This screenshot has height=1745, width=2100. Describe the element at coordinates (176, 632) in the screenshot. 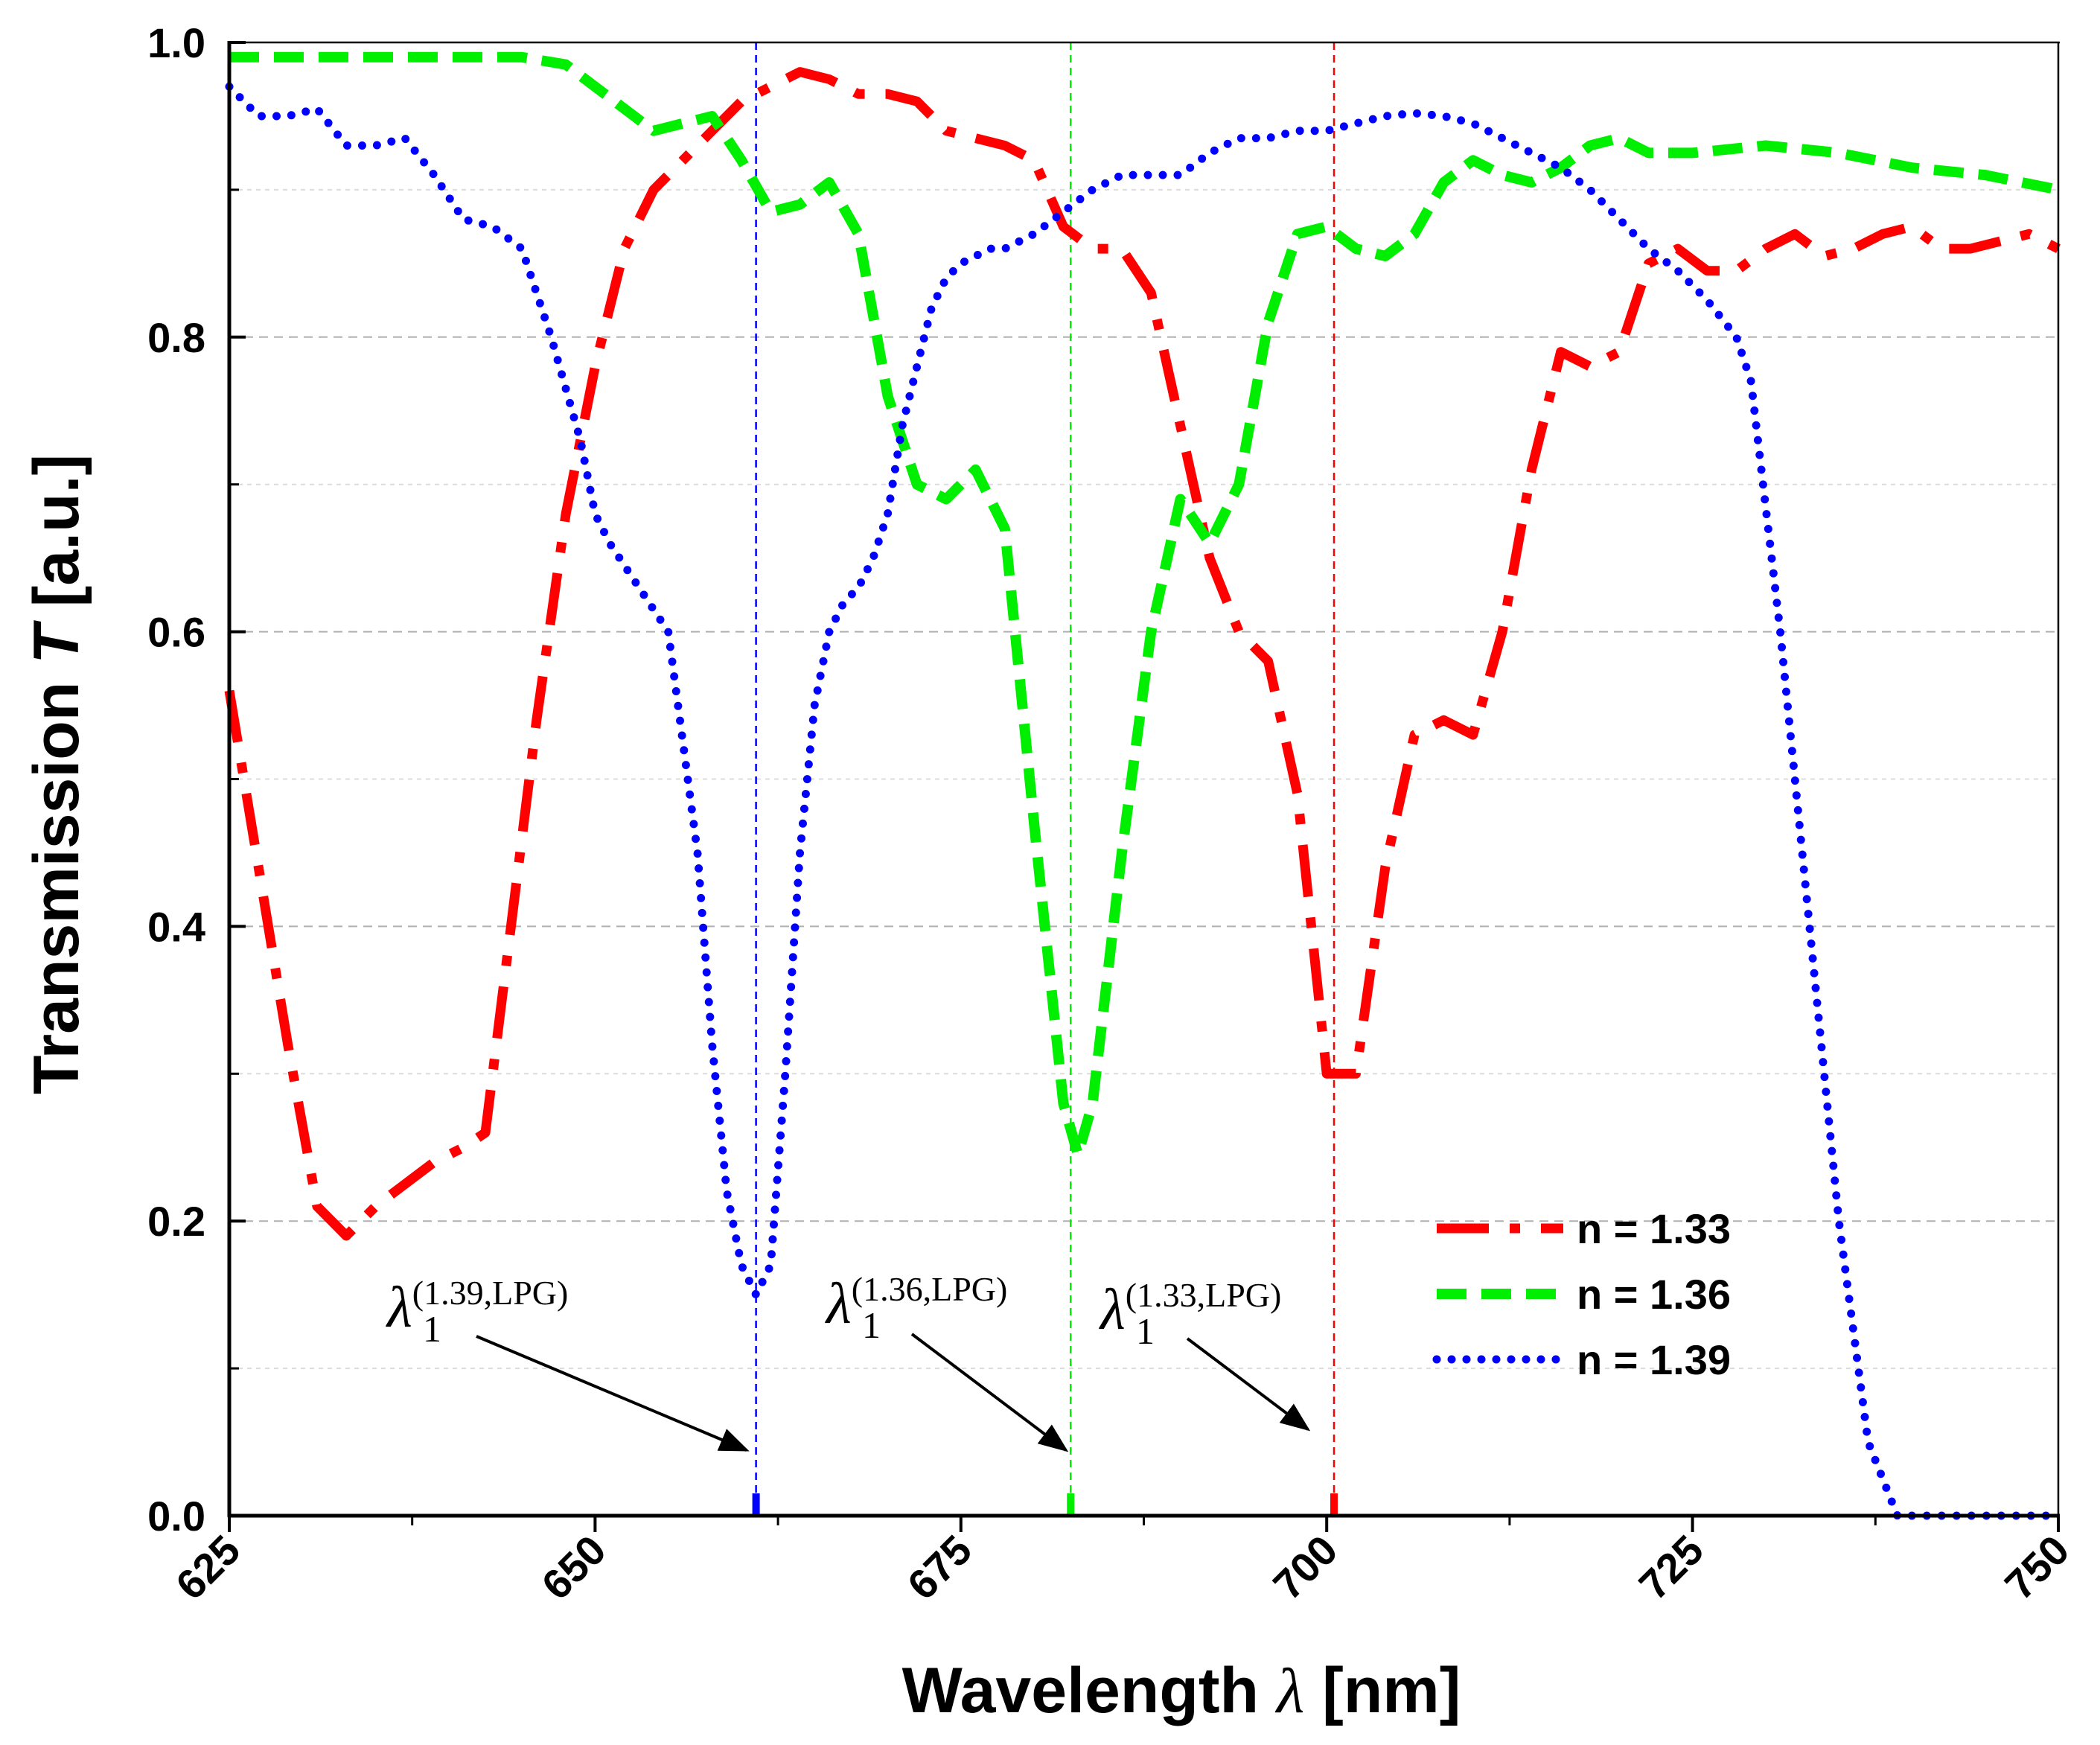

I see `y-tick-label: 0.6` at that location.